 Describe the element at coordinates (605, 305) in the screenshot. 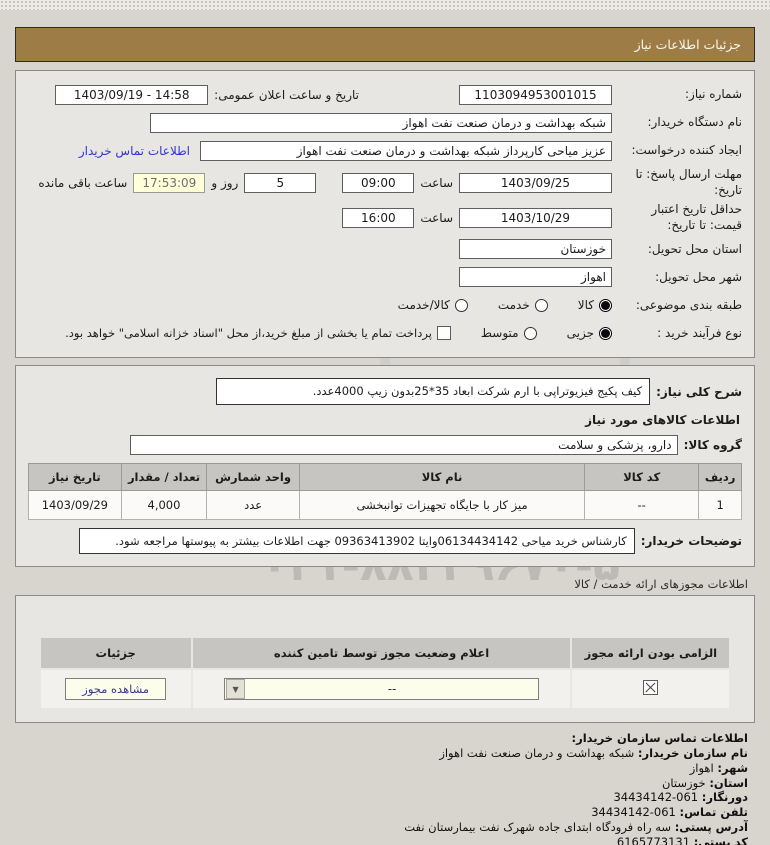

I see `radio-goods-checked-icon` at that location.